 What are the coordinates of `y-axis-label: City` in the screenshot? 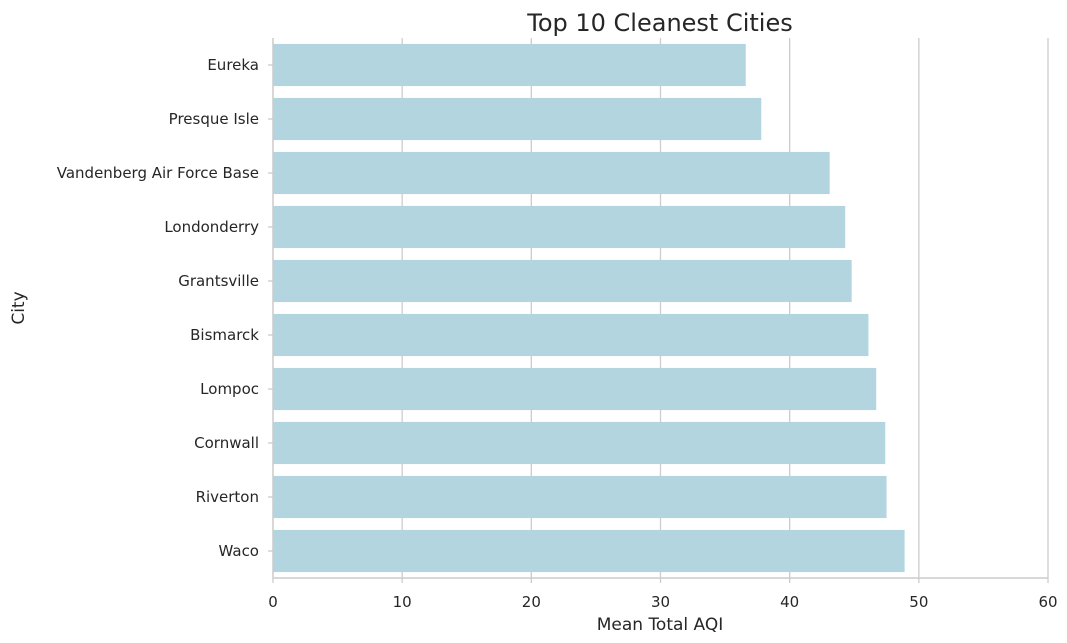 It's located at (19, 307).